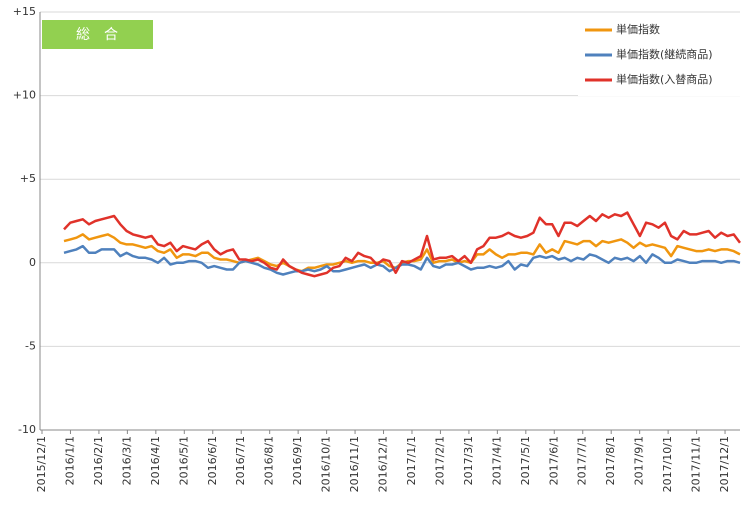 This screenshot has height=509, width=746. What do you see at coordinates (27, 429) in the screenshot?
I see `y-tick-label: -10` at bounding box center [27, 429].